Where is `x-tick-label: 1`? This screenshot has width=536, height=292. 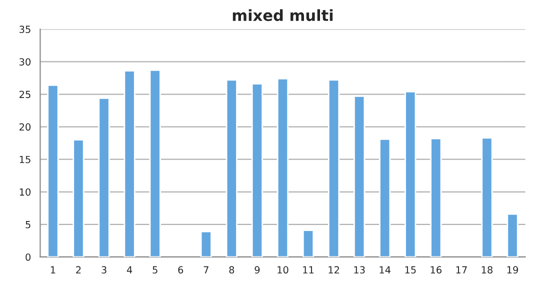 x-tick-label: 1 is located at coordinates (53, 270).